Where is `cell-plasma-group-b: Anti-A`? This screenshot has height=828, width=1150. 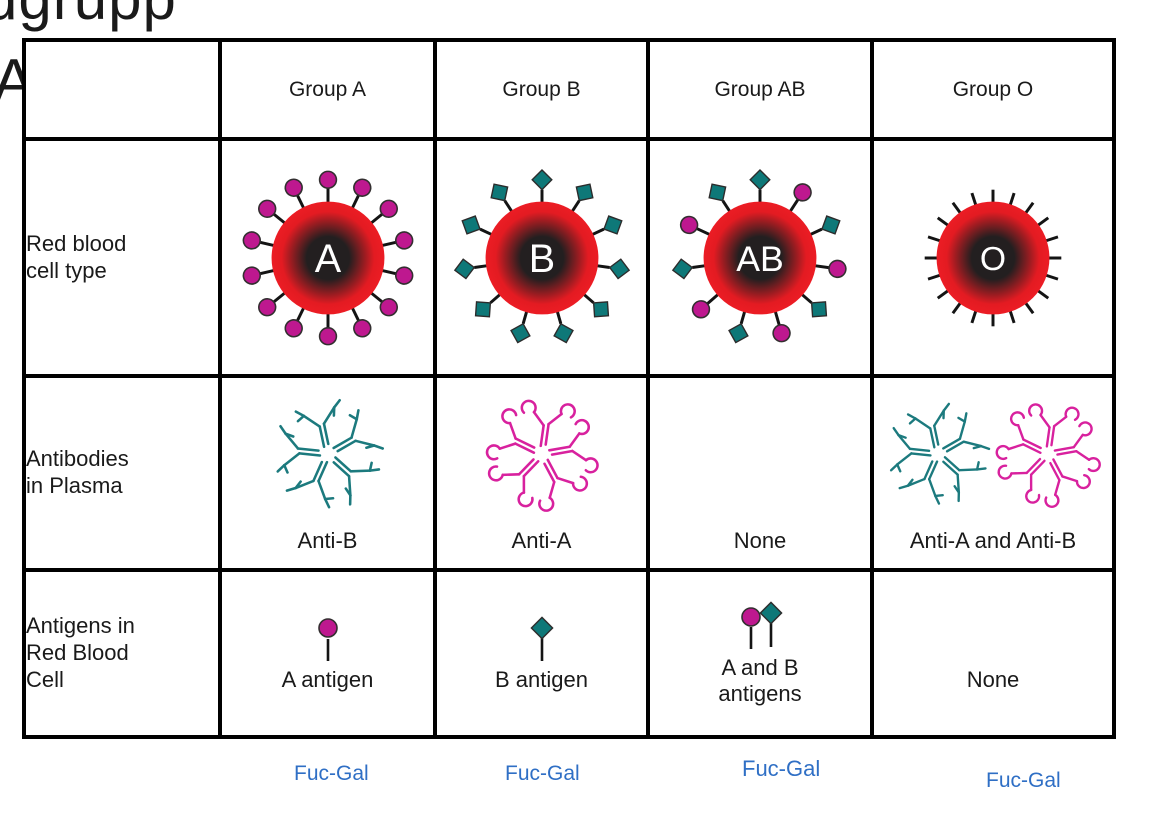
cell-plasma-group-b: Anti-A is located at coordinates (541, 473).